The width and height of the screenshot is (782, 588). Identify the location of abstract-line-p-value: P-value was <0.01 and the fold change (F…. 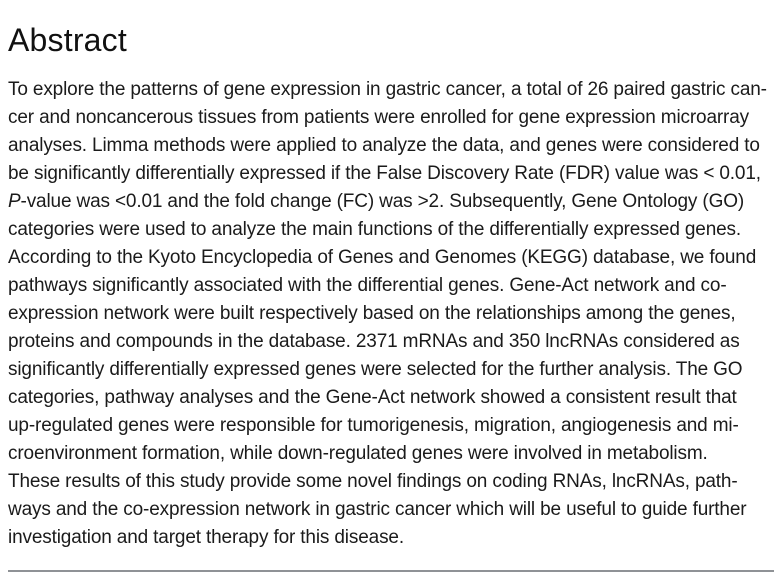
(391, 202).